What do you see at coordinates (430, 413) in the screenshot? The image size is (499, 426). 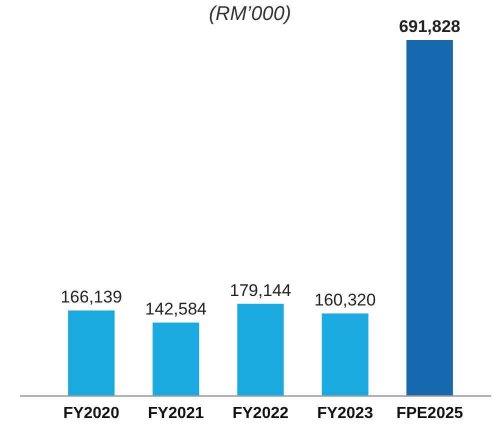 I see `x-tick-label: FPE2025` at bounding box center [430, 413].